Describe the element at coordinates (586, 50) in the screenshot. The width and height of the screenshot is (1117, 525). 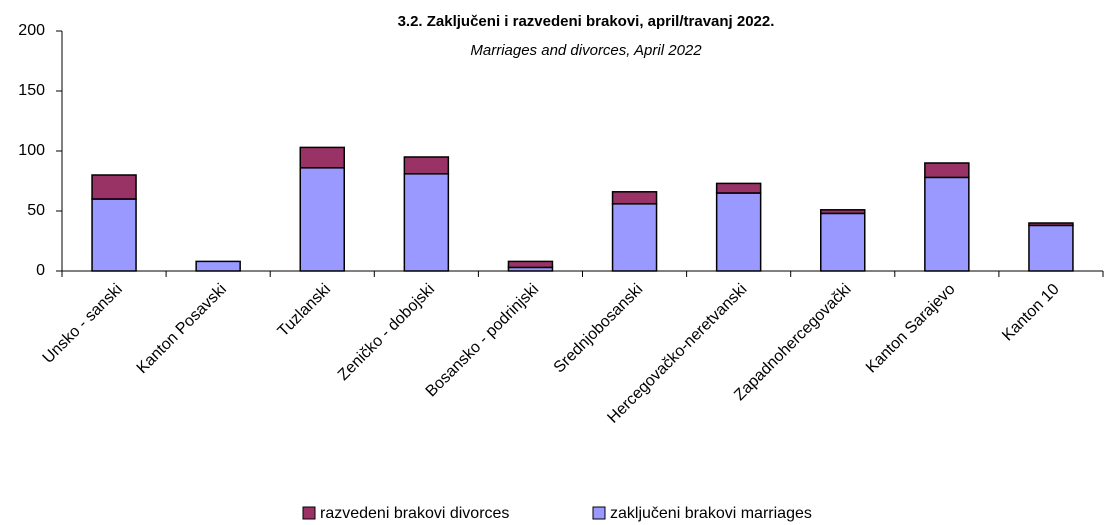
I see `chart-subtitle: Marriages and divorces, April 2022` at that location.